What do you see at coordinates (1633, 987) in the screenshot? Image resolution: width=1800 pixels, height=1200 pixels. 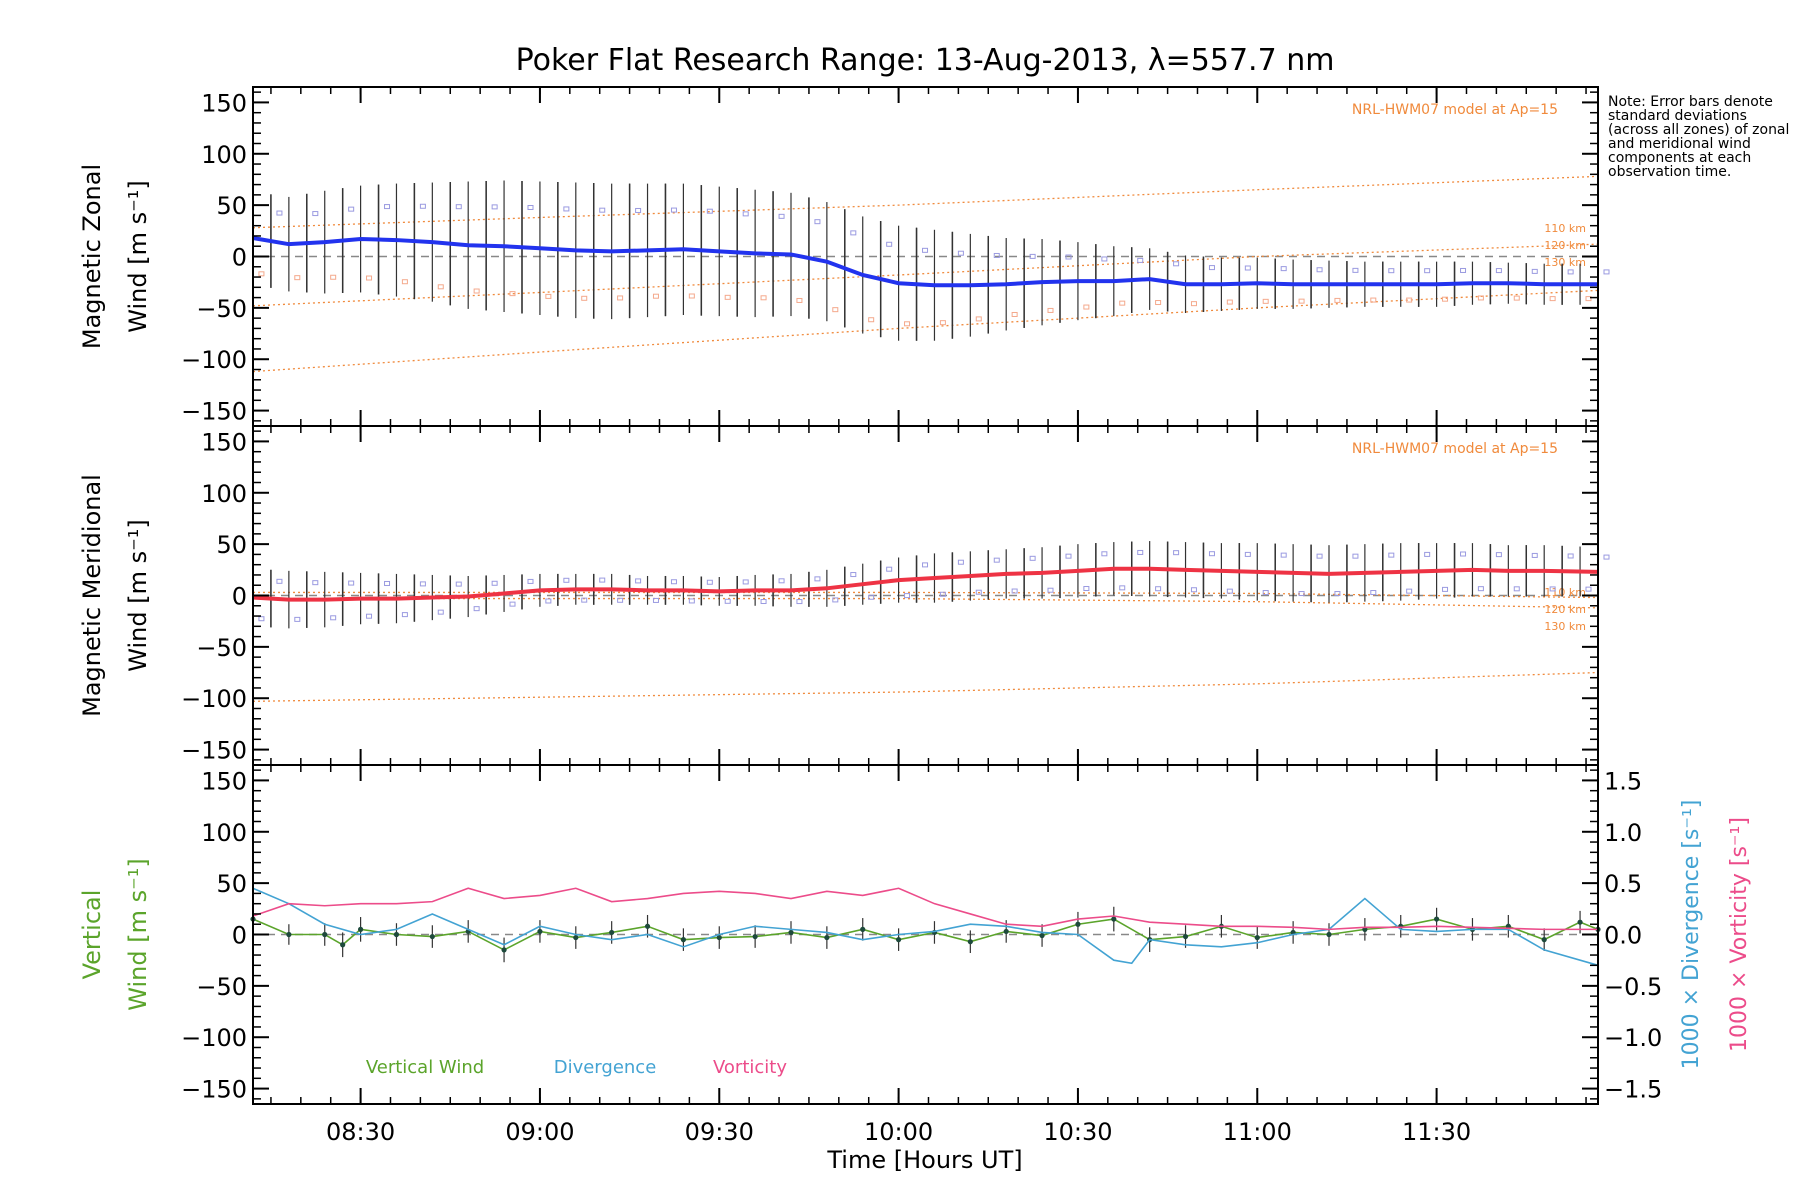 I see `right-tick-label: −0.5` at bounding box center [1633, 987].